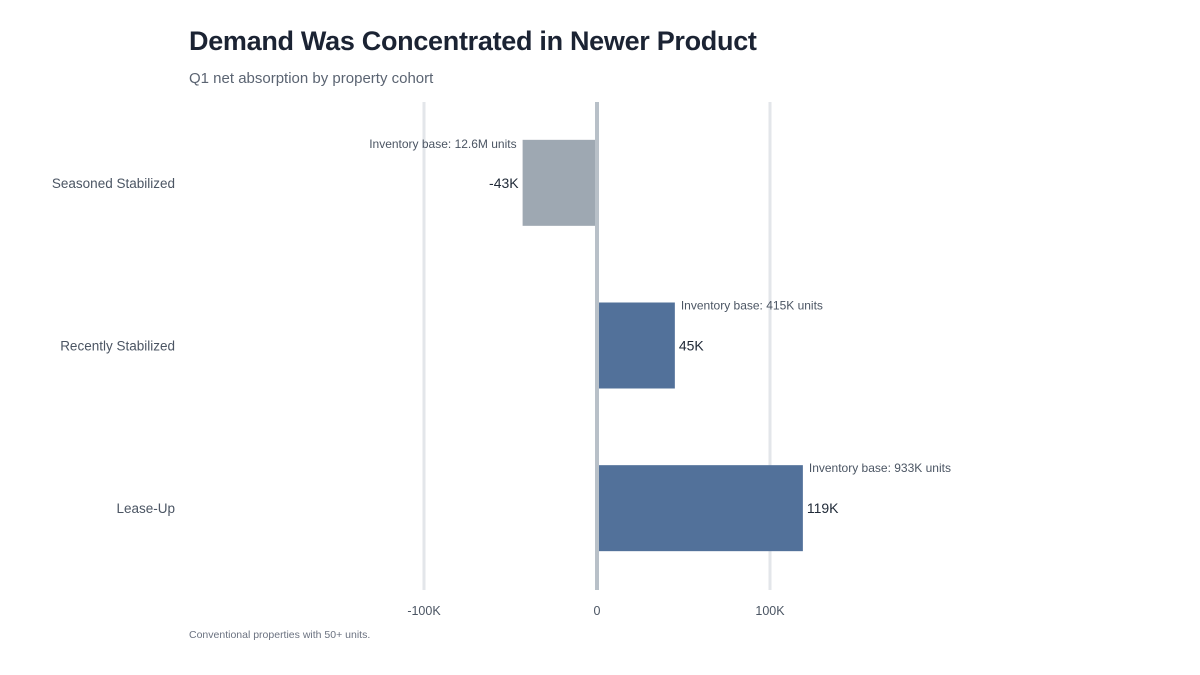  I want to click on bar-annotation: Inventory base: 415K units, so click(752, 306).